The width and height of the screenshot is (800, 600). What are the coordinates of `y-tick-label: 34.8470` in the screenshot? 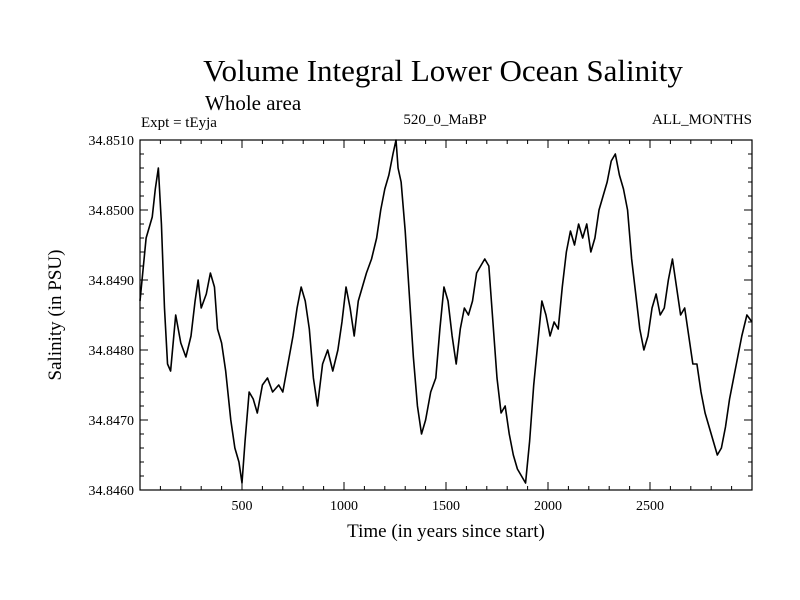 It's located at (112, 421).